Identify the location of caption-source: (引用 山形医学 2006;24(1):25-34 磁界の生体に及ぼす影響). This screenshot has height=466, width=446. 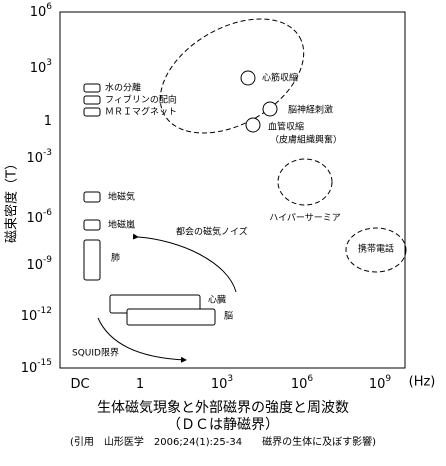
(223, 441).